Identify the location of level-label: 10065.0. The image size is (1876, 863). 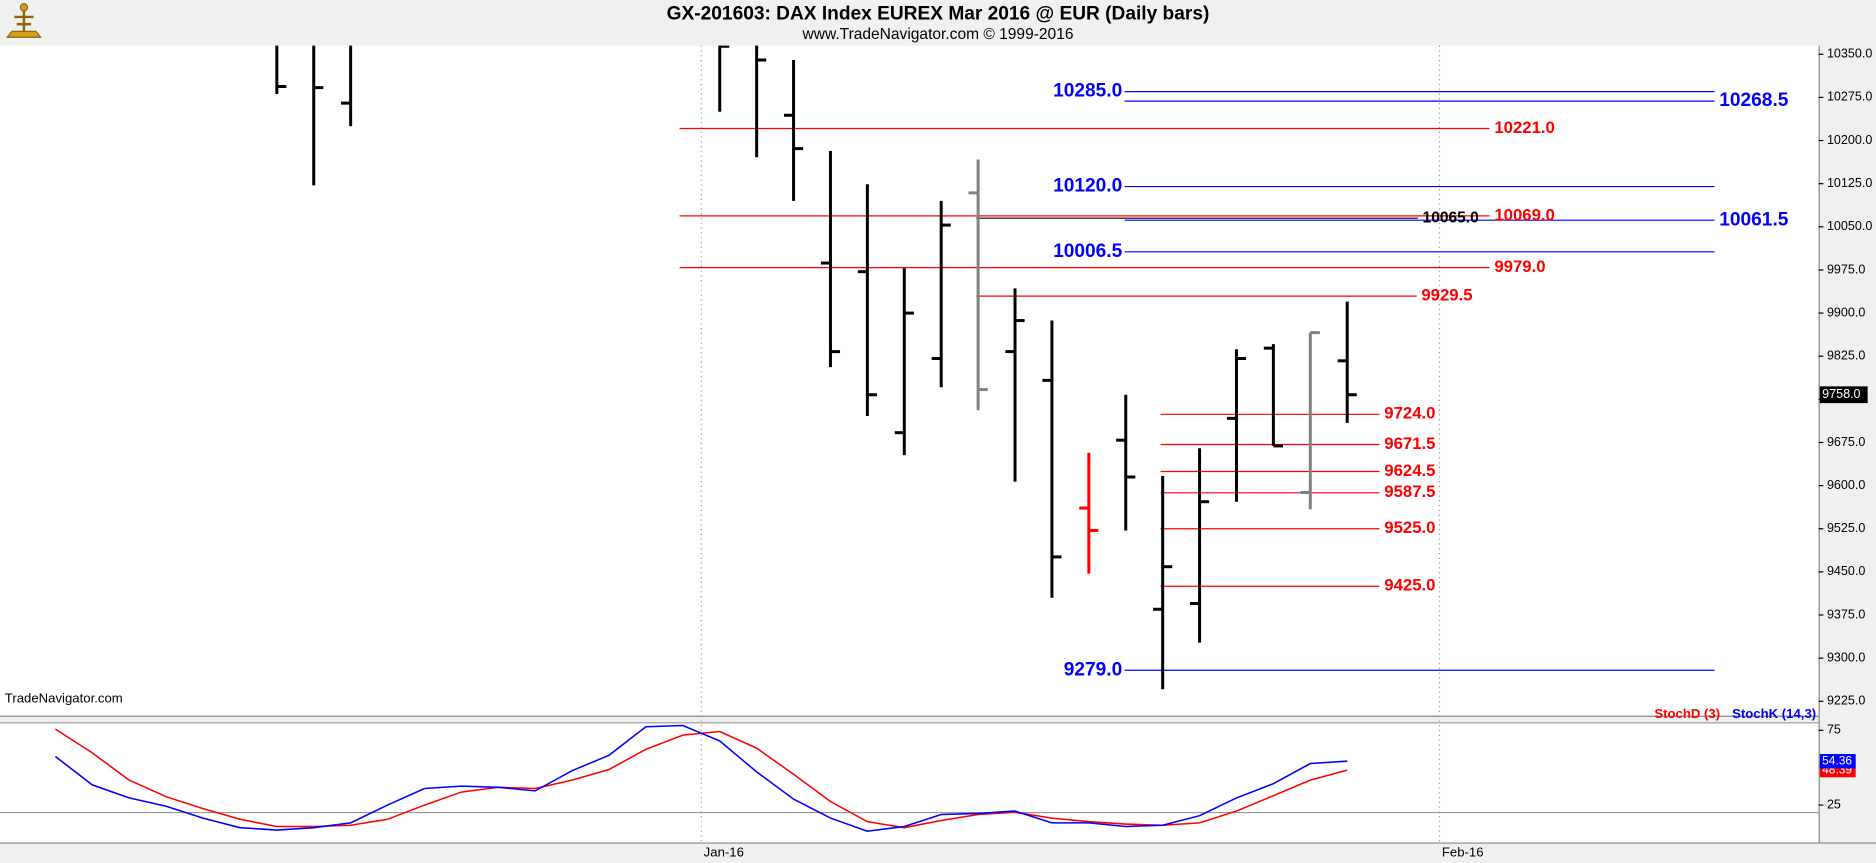
(1451, 217).